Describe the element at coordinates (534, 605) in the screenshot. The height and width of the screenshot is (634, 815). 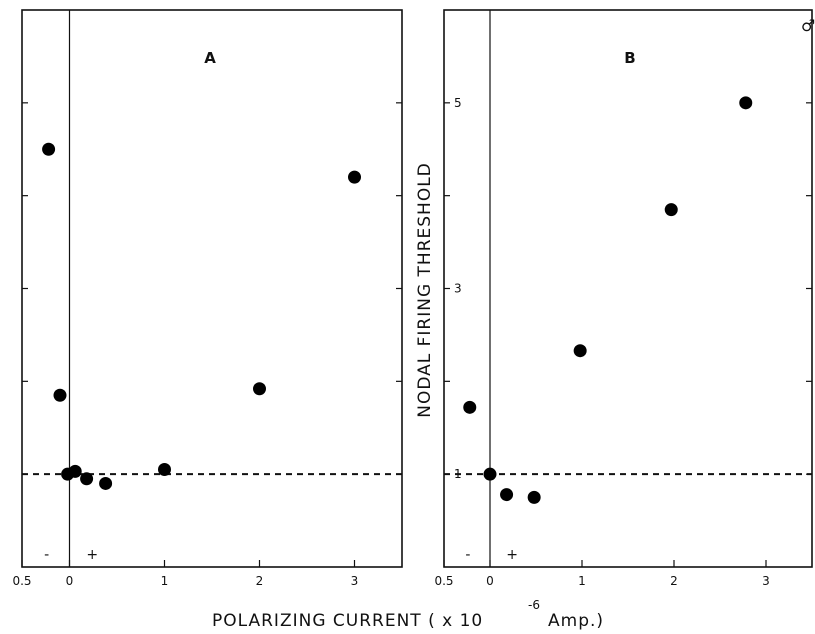
I see `x-axis-title-exponent: -6` at that location.